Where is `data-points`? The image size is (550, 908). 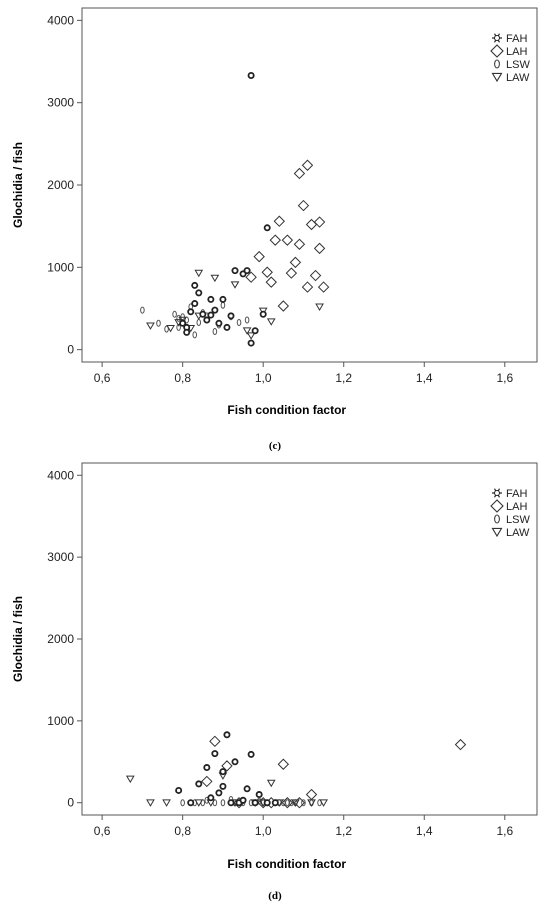
data-points is located at coordinates (296, 770).